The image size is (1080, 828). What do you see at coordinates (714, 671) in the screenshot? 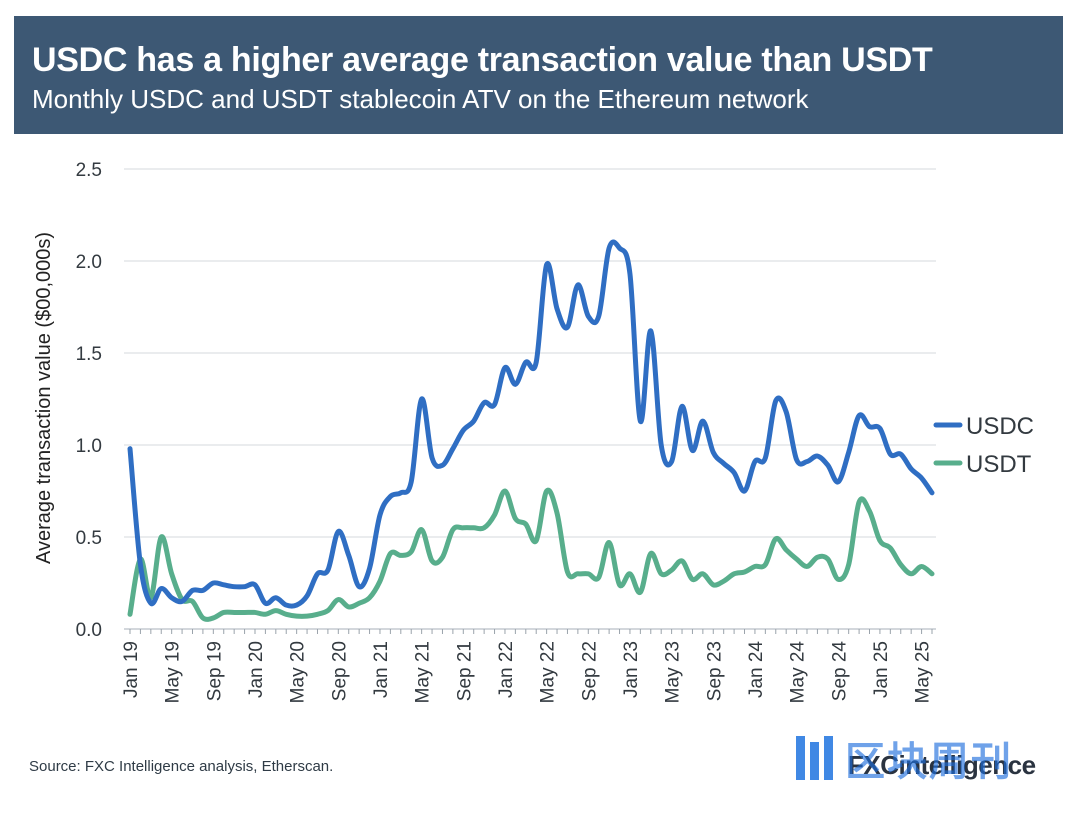
I see `x-tick-label: Sep 23` at bounding box center [714, 671].